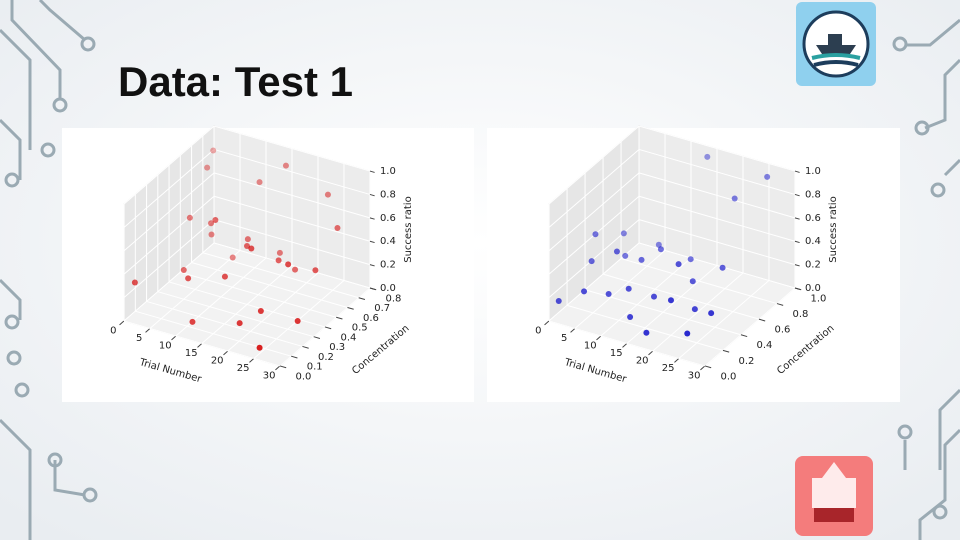 This screenshot has height=544, width=960. Describe the element at coordinates (616, 353) in the screenshot. I see `x-tick-label: 15` at that location.